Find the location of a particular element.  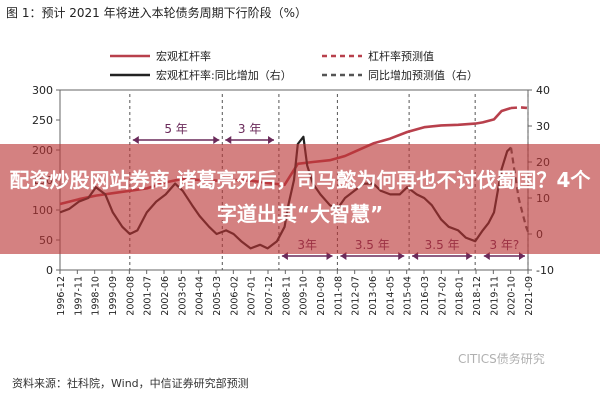

x-axis-tick-label: 2017-02 is located at coordinates (442, 296).